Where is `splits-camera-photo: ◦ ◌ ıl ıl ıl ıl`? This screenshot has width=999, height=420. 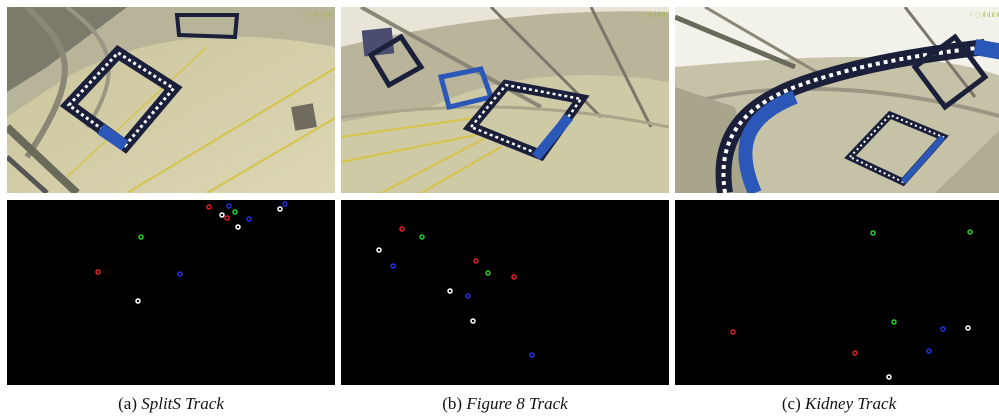
splits-camera-photo: ◦ ◌ ıl ıl ıl ıl is located at coordinates (171, 100).